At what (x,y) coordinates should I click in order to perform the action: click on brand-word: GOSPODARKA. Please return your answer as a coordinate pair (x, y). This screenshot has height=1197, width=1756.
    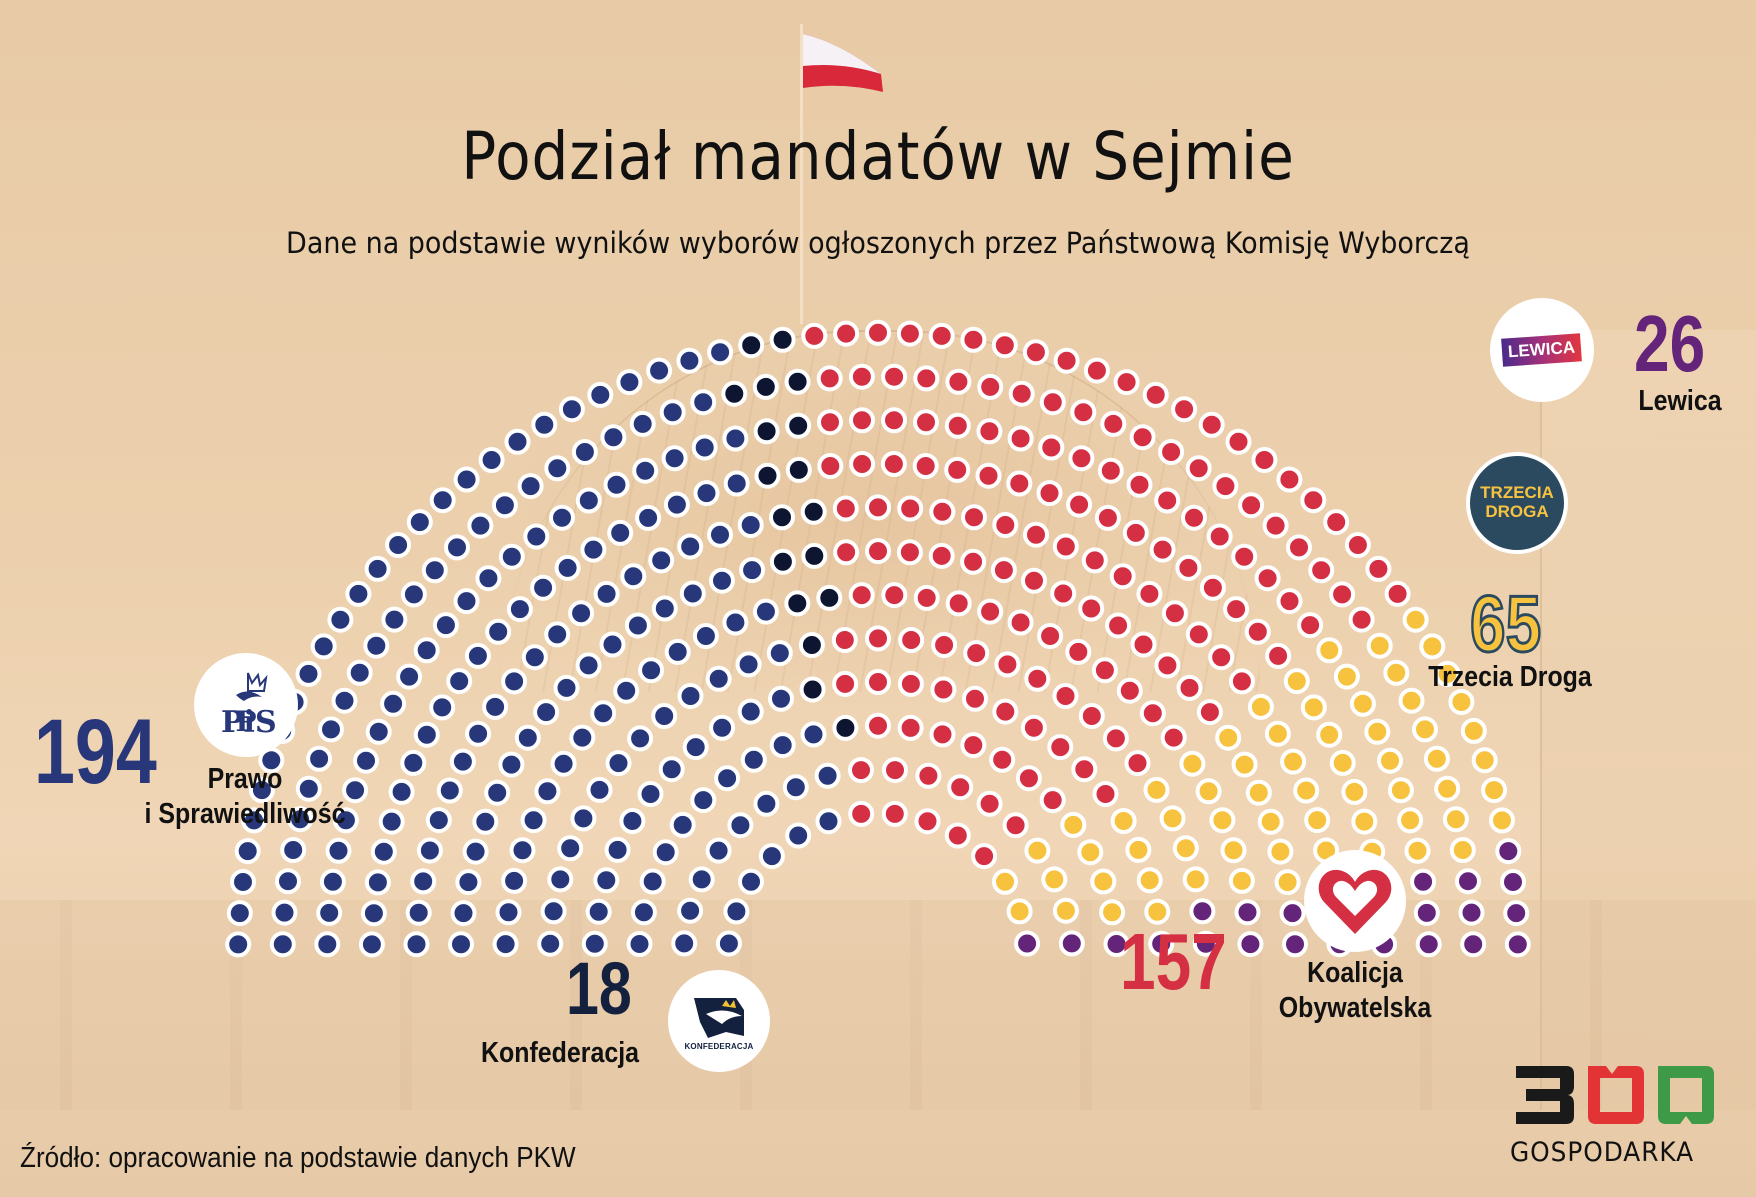
    Looking at the image, I should click on (1602, 1152).